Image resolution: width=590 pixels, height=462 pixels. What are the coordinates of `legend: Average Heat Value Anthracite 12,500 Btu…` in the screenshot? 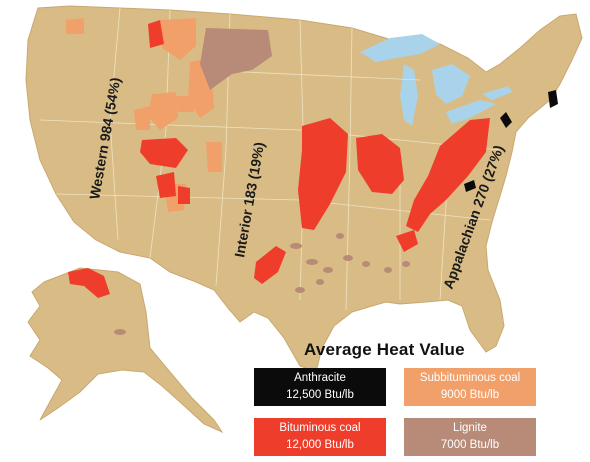 It's located at (400, 398).